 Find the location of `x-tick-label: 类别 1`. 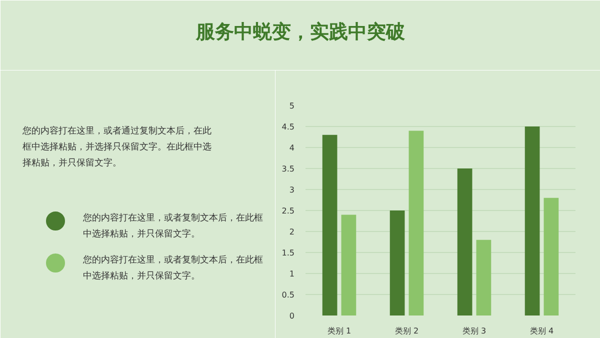

x-tick-label: 类别 1 is located at coordinates (339, 331).